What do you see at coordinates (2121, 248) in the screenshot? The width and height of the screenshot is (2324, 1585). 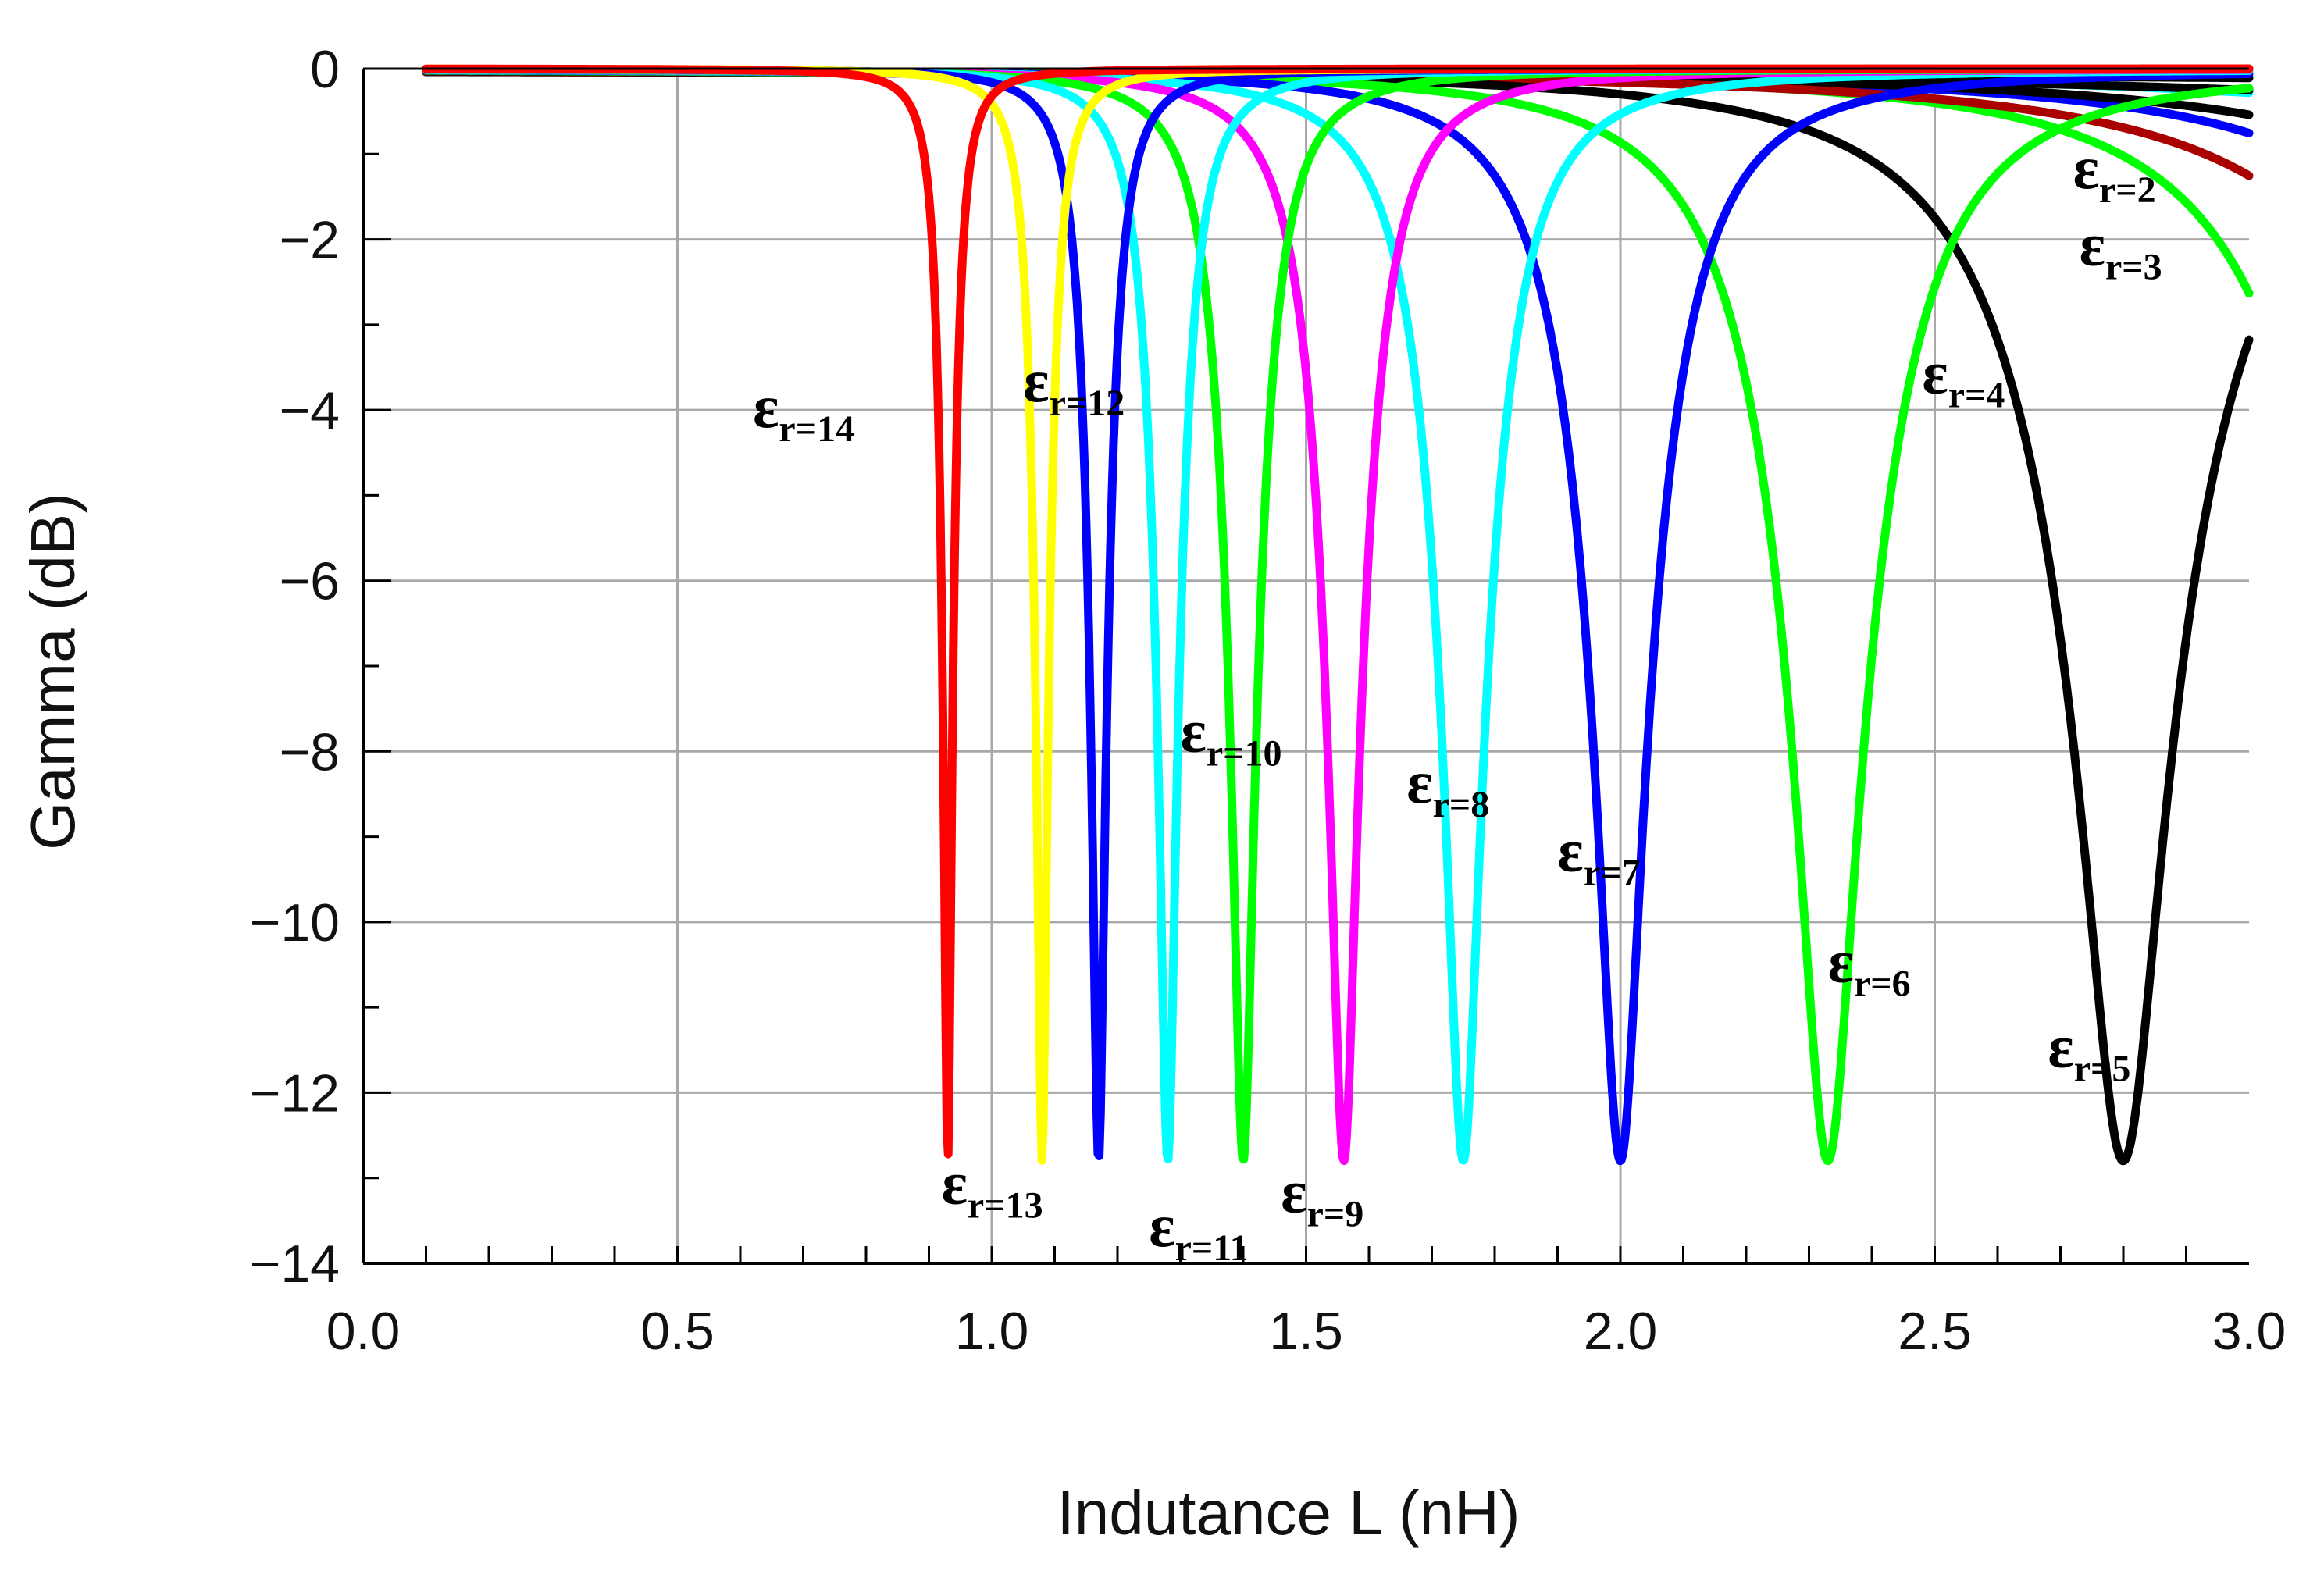 I see `curve-label: εr=3` at bounding box center [2121, 248].